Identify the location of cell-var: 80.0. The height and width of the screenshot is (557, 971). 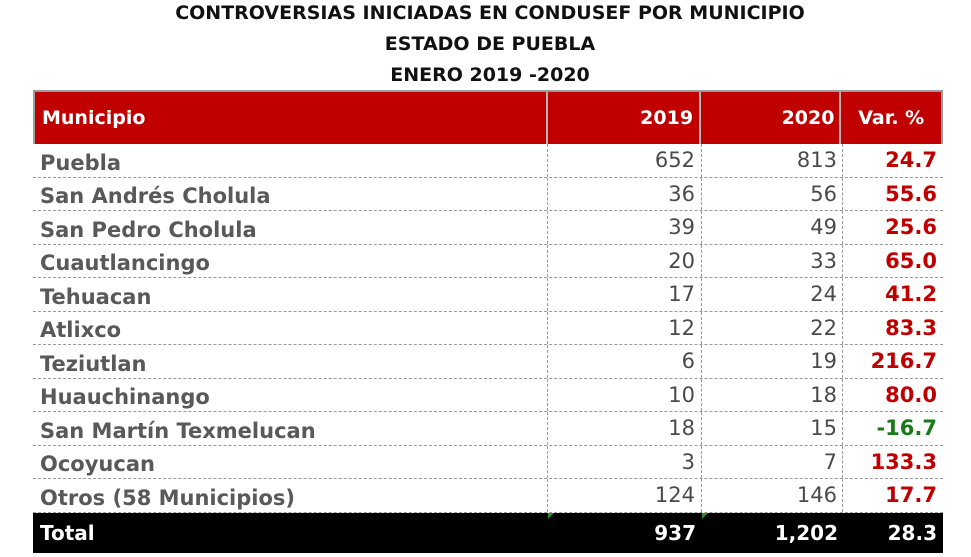
(911, 394).